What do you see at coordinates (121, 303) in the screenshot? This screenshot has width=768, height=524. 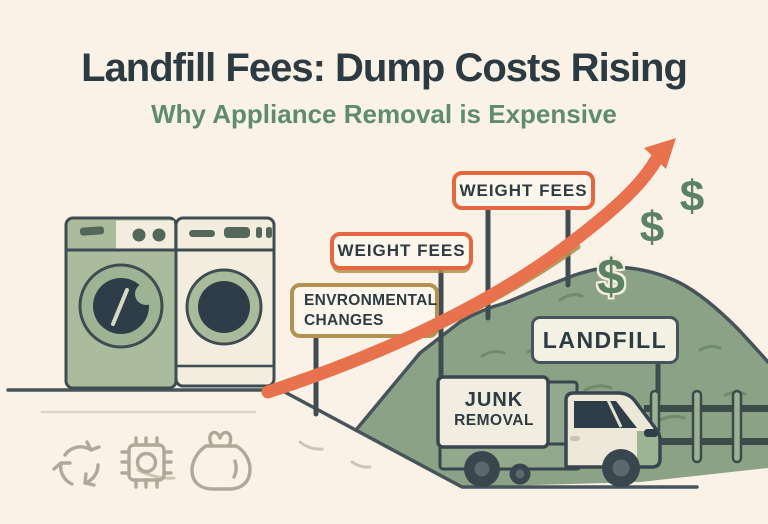 I see `washer-illustration` at bounding box center [121, 303].